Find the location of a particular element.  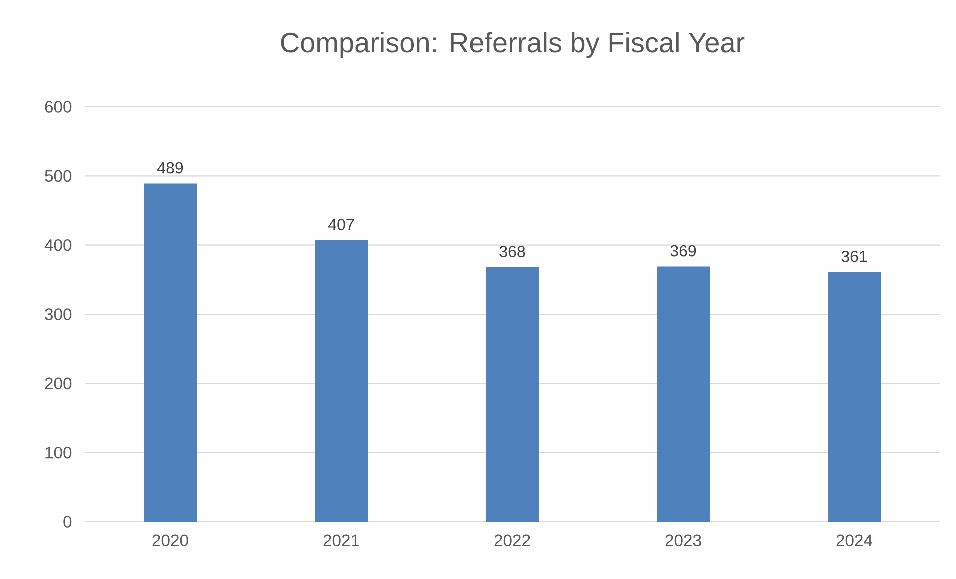

y-tick-label: 400 is located at coordinates (58, 245).